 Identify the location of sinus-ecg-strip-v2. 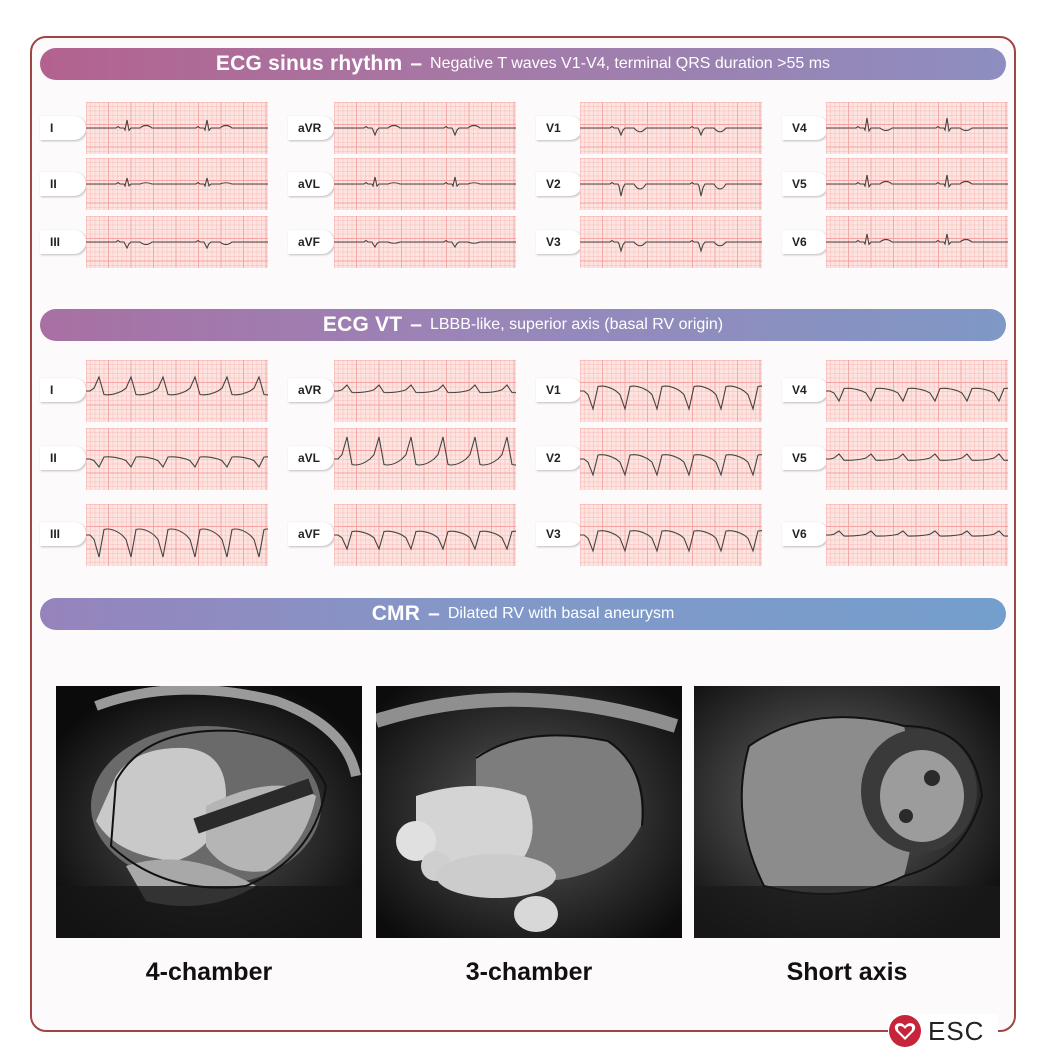
(671, 184).